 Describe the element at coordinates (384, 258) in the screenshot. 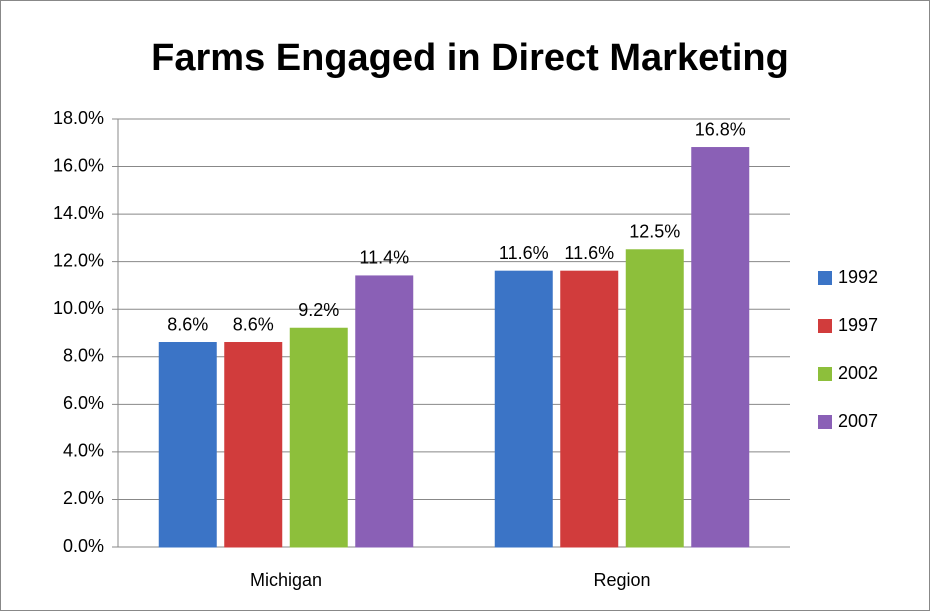

I see `data-label: 11.4%` at that location.